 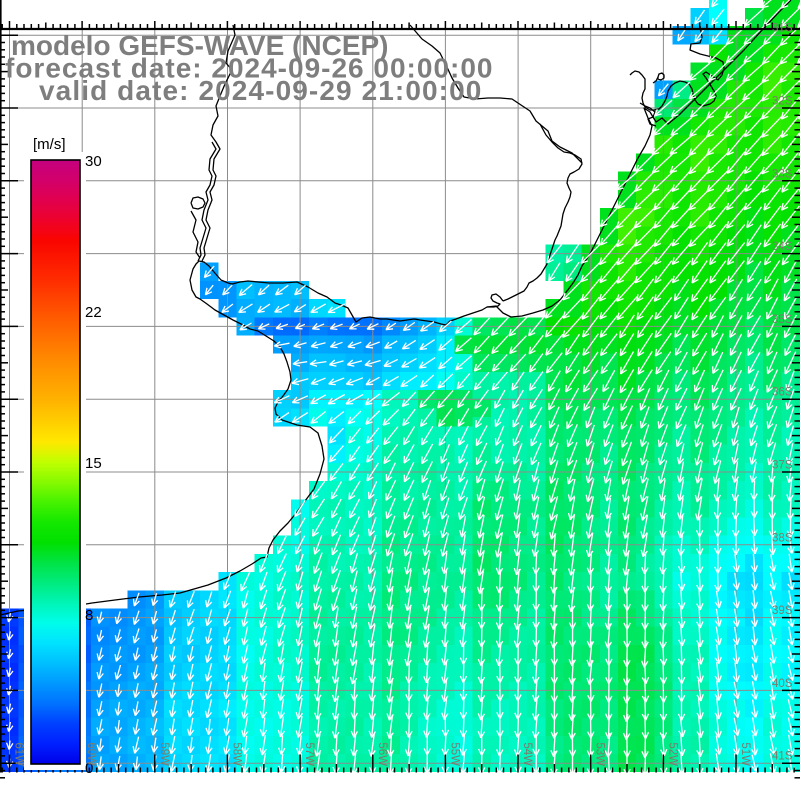 What do you see at coordinates (527, 754) in the screenshot?
I see `svg-text: 54W` at bounding box center [527, 754].